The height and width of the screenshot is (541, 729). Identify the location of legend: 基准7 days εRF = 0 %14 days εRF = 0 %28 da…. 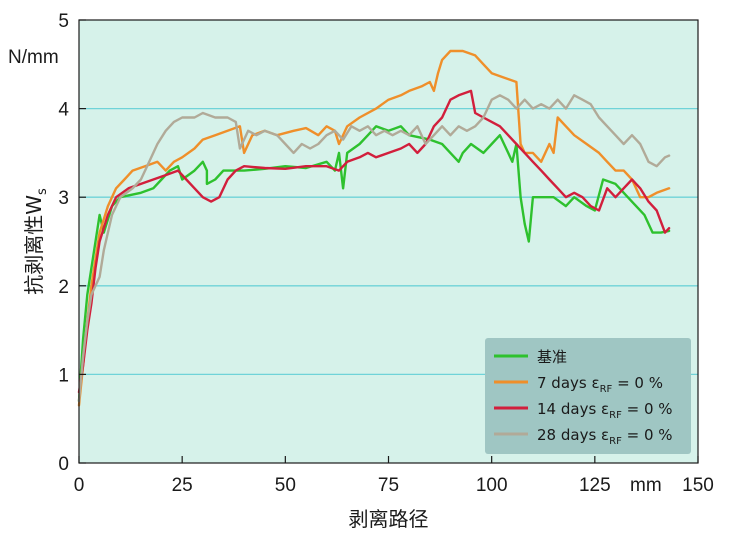
(588, 396).